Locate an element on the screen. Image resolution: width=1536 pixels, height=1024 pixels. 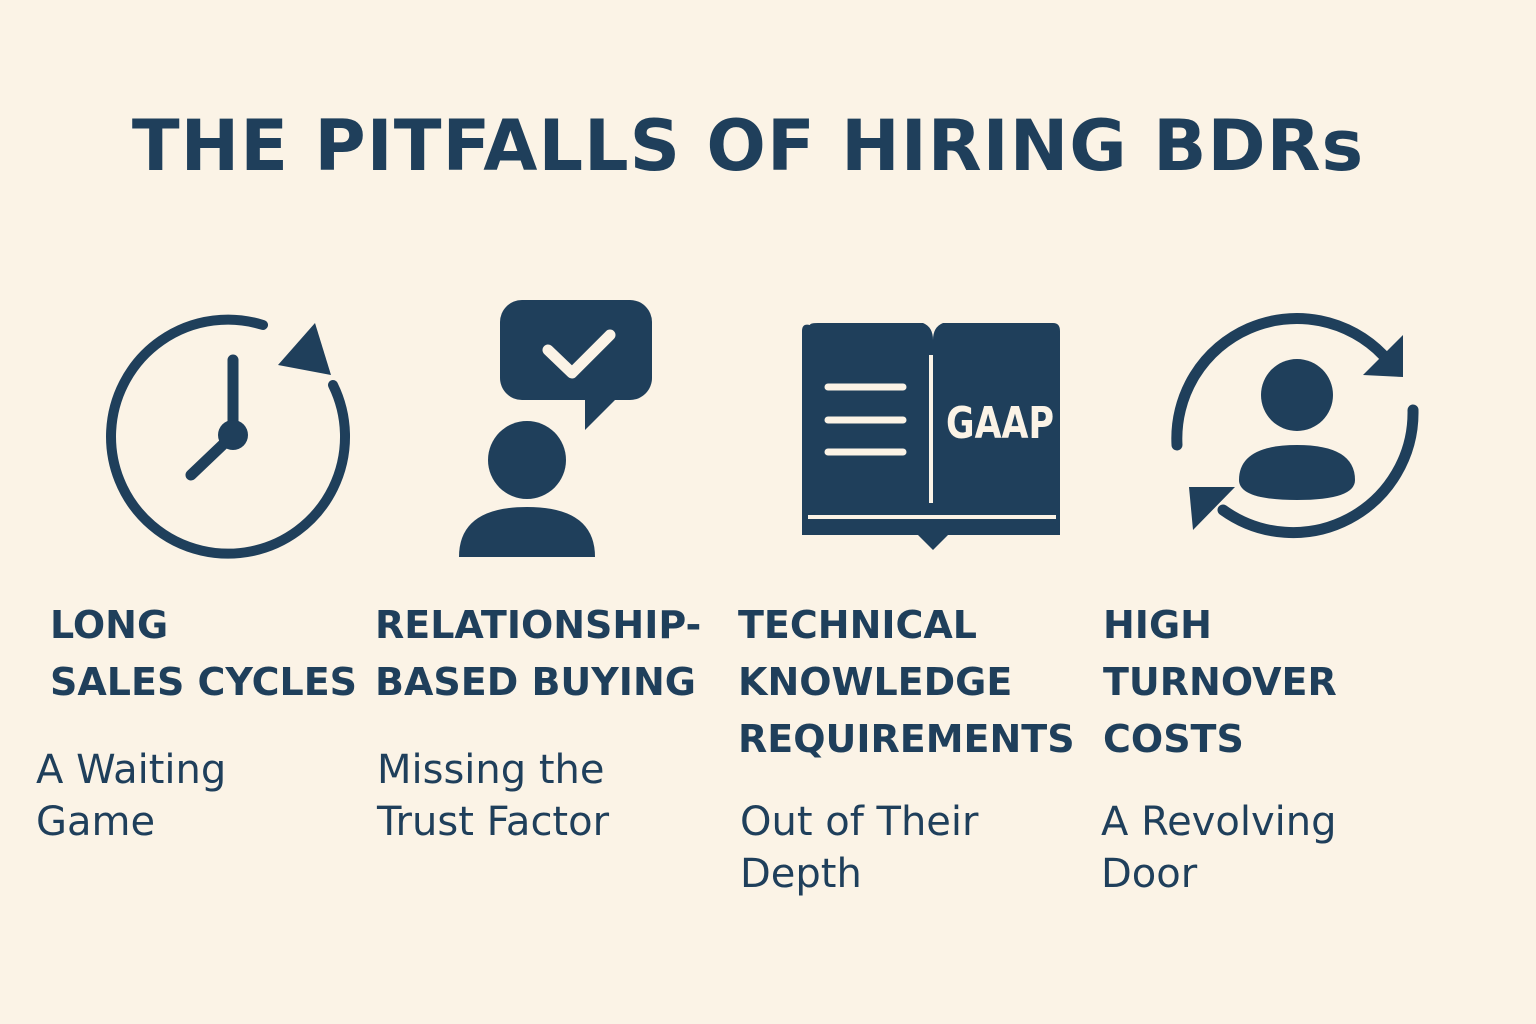
book-label: GAAP is located at coordinates (1000, 423).